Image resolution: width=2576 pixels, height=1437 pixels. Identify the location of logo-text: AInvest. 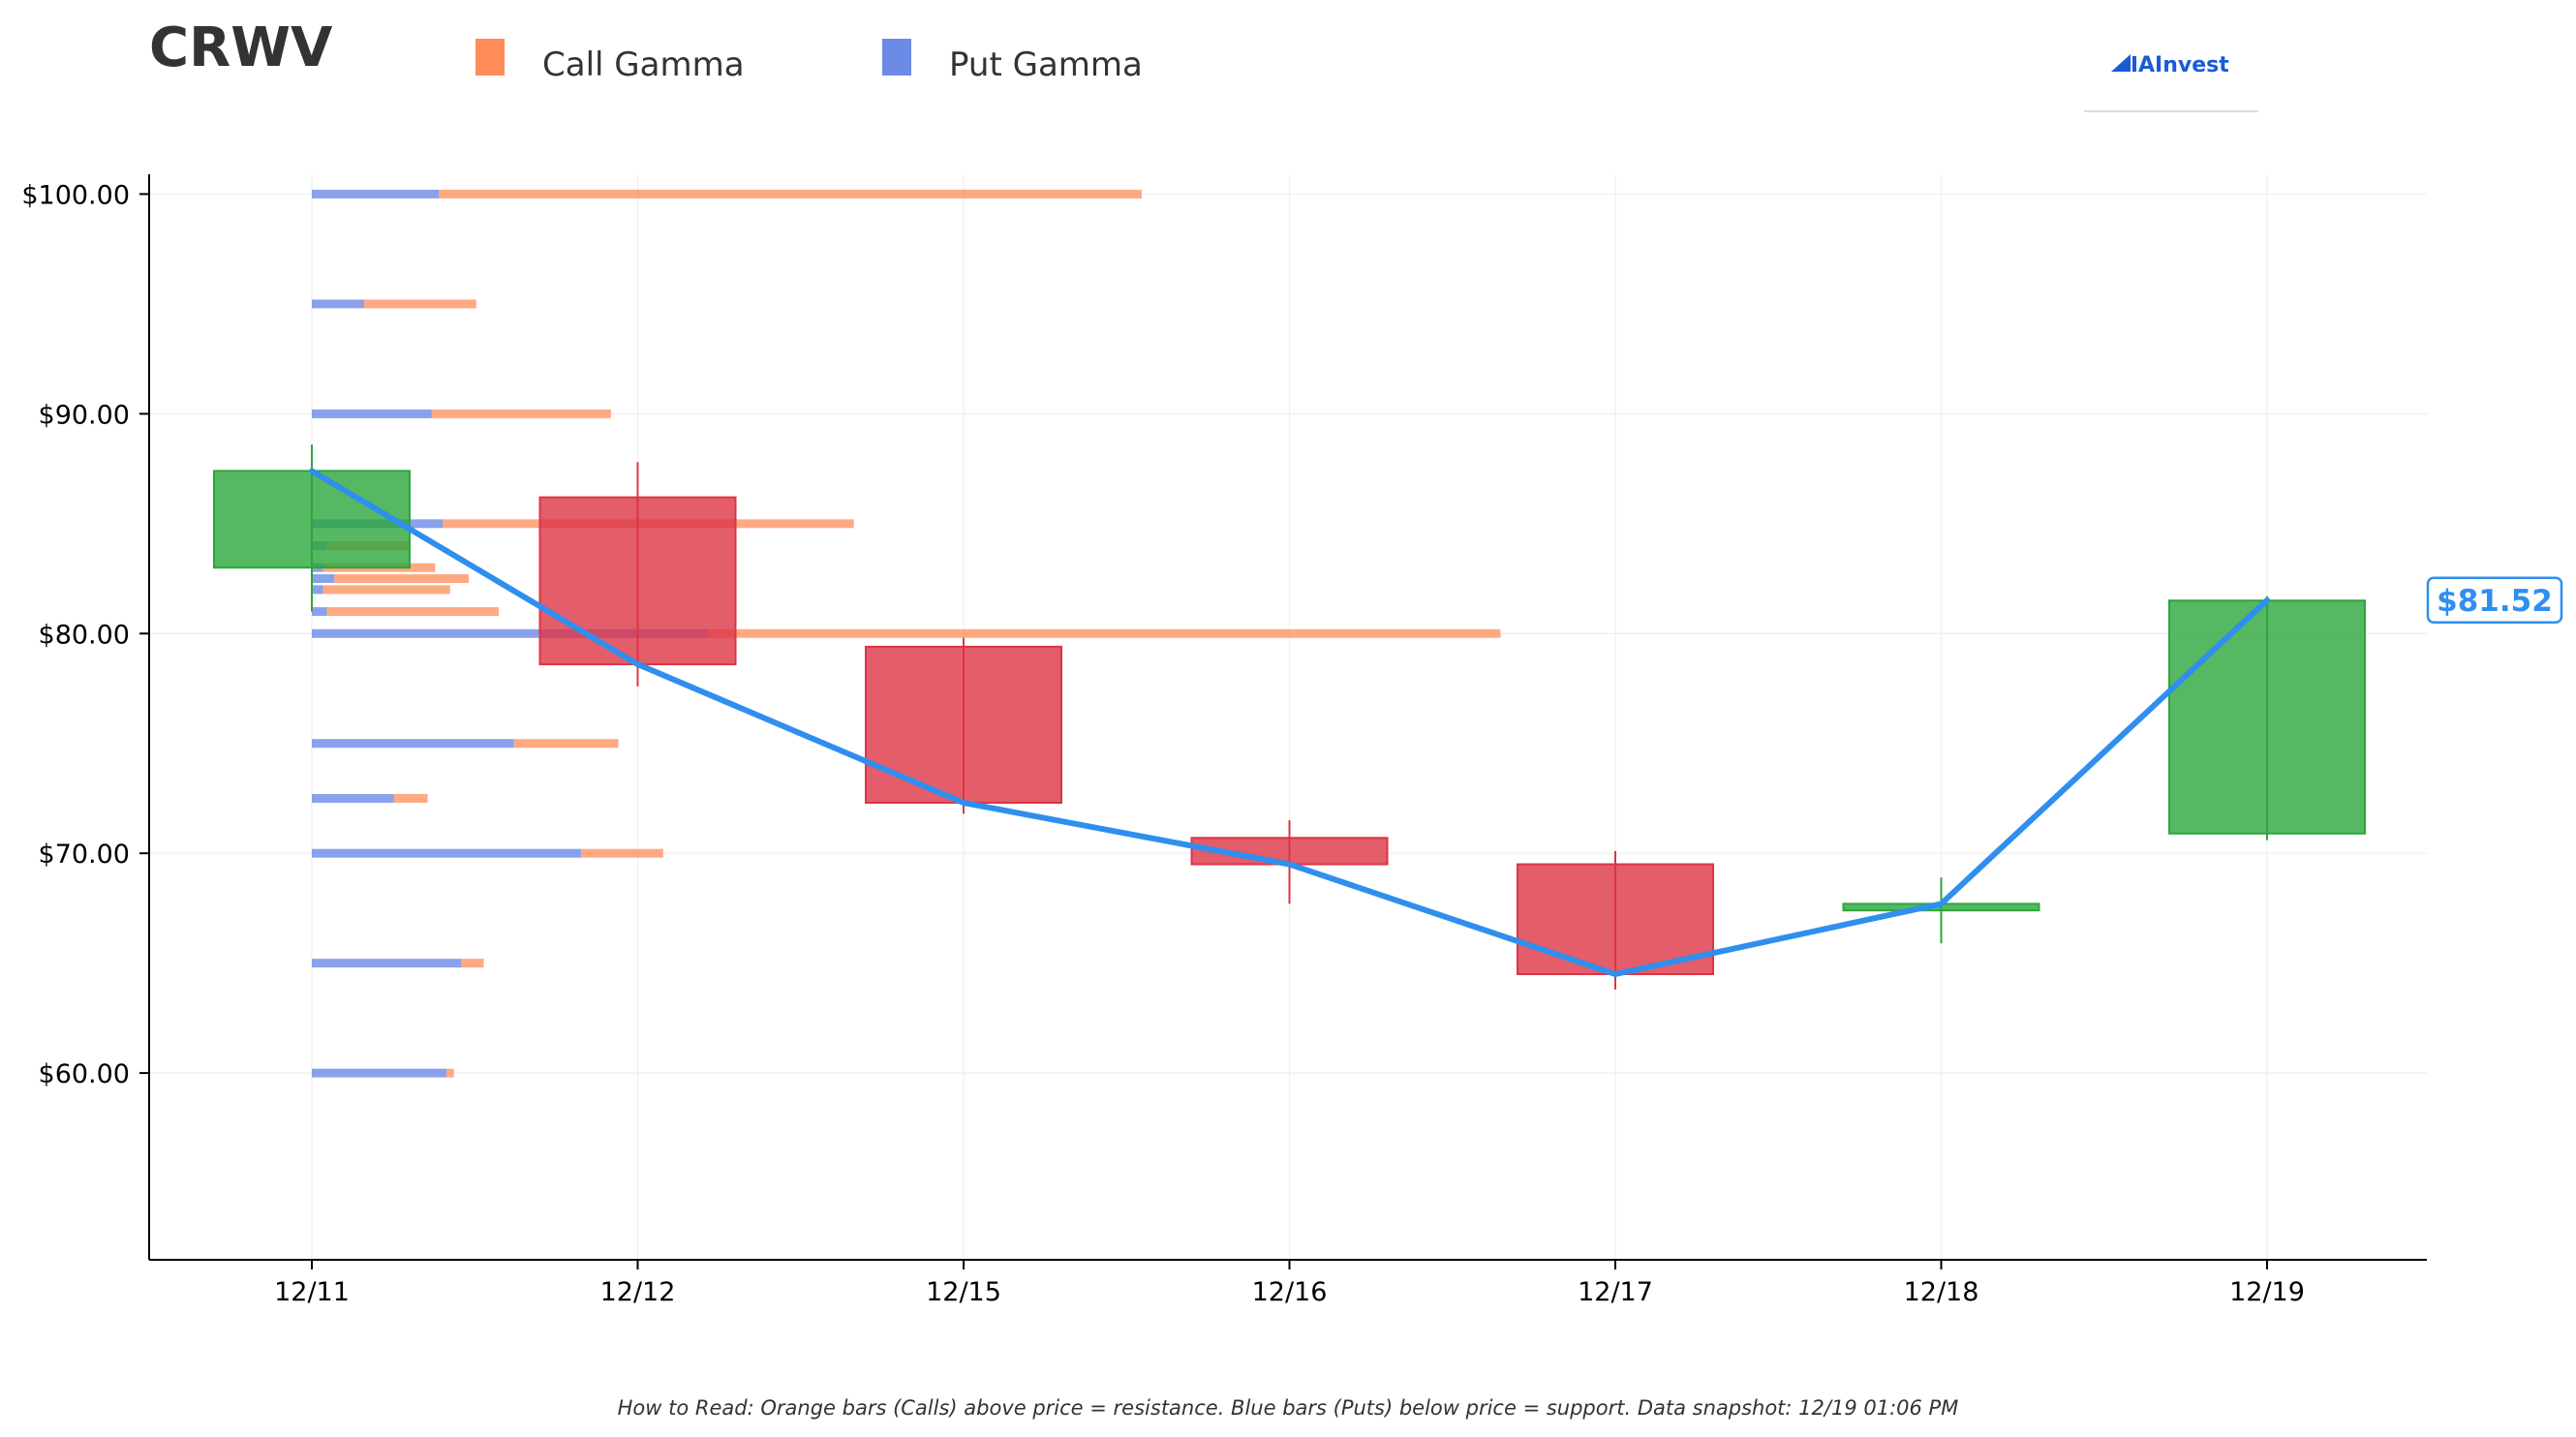
(2183, 65).